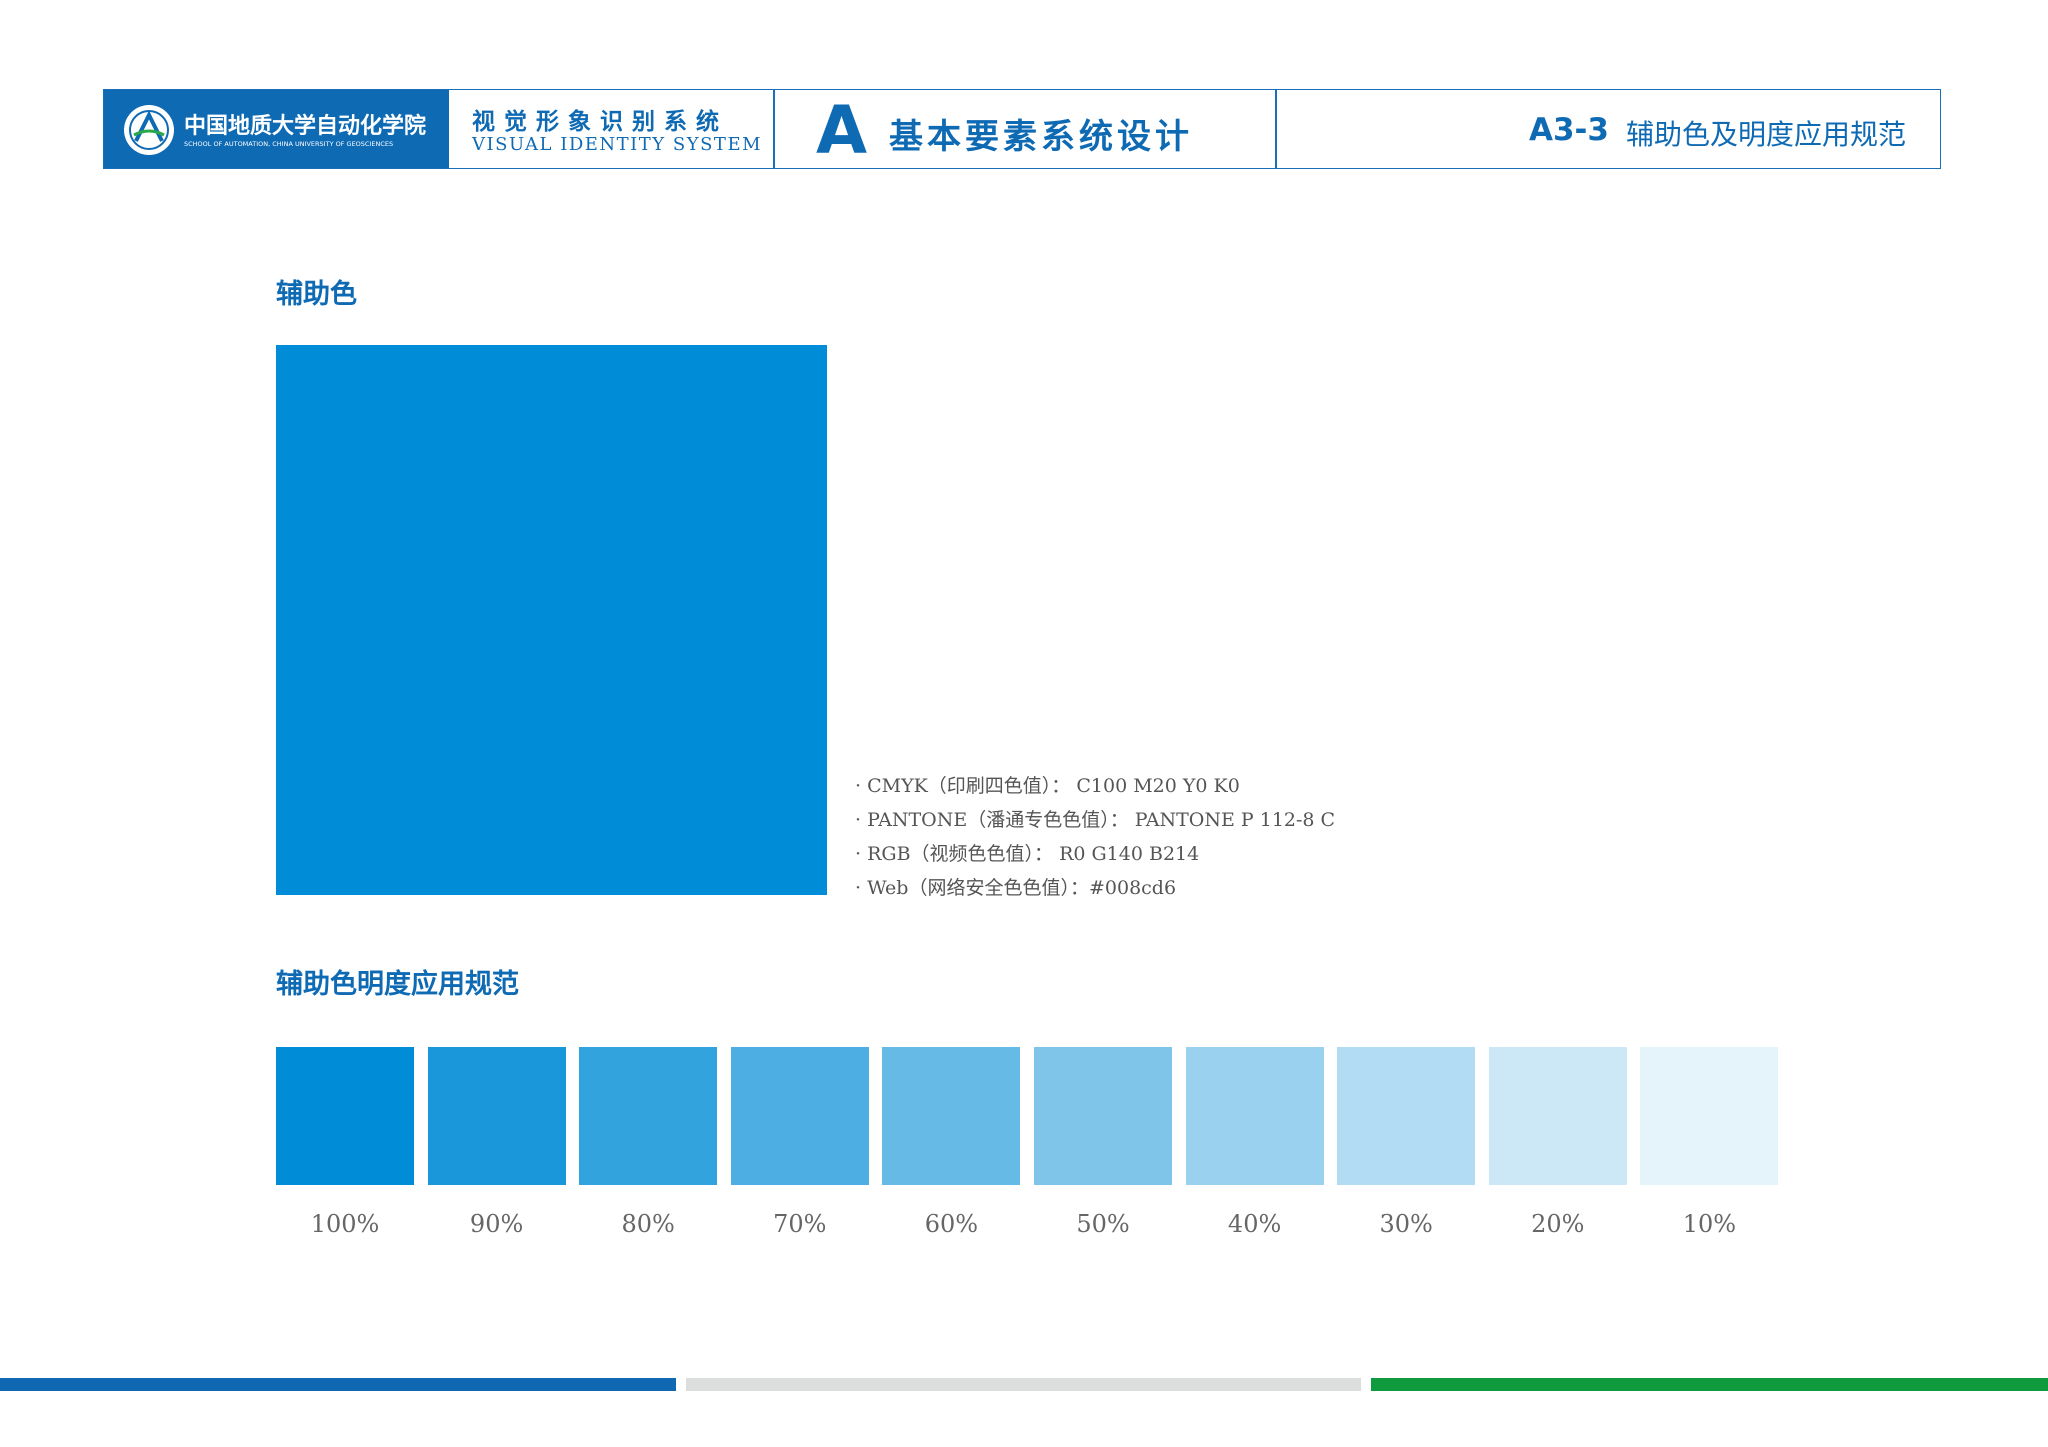 The height and width of the screenshot is (1447, 2048). Describe the element at coordinates (800, 1224) in the screenshot. I see `tint-label: 70%` at that location.